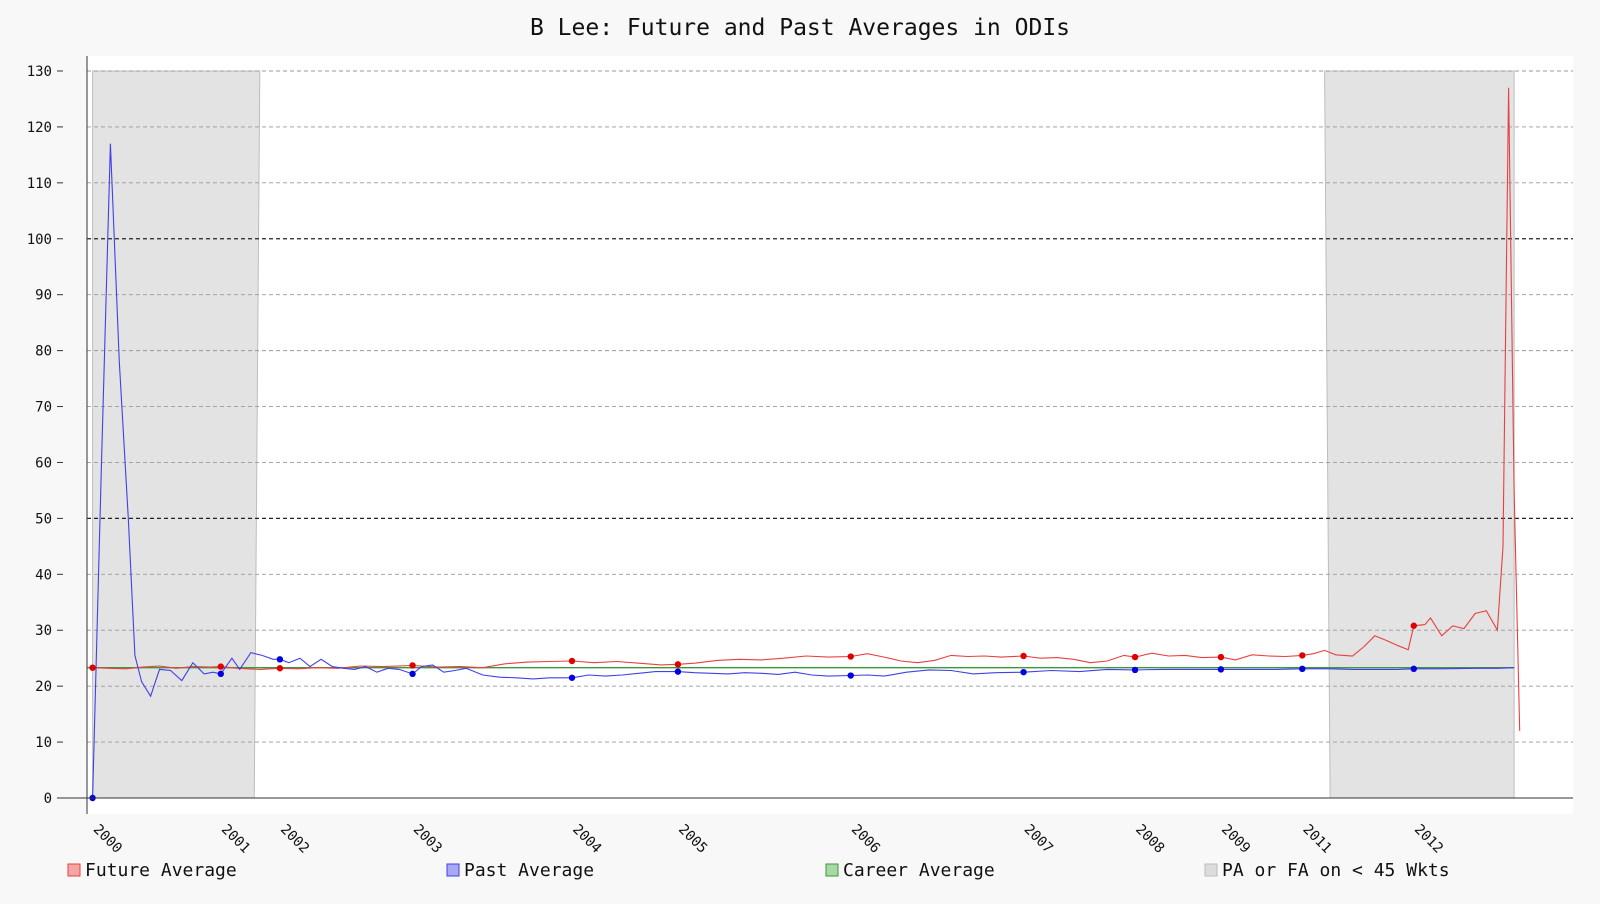 This screenshot has width=1600, height=904. Describe the element at coordinates (832, 870) in the screenshot. I see `legend-swatch-career` at that location.